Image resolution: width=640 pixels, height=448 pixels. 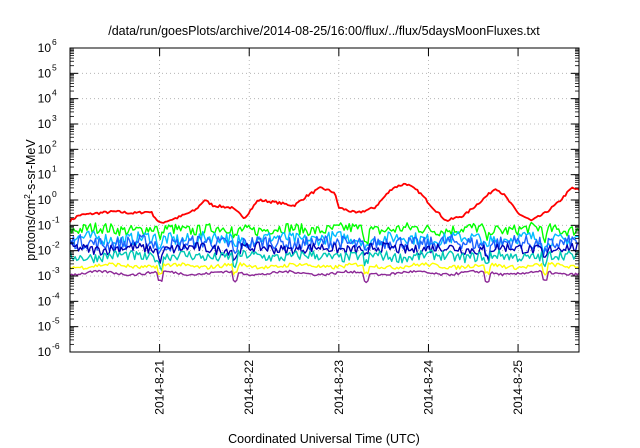 I want to click on x-tick-label: 2014-8-23, so click(x=339, y=387).